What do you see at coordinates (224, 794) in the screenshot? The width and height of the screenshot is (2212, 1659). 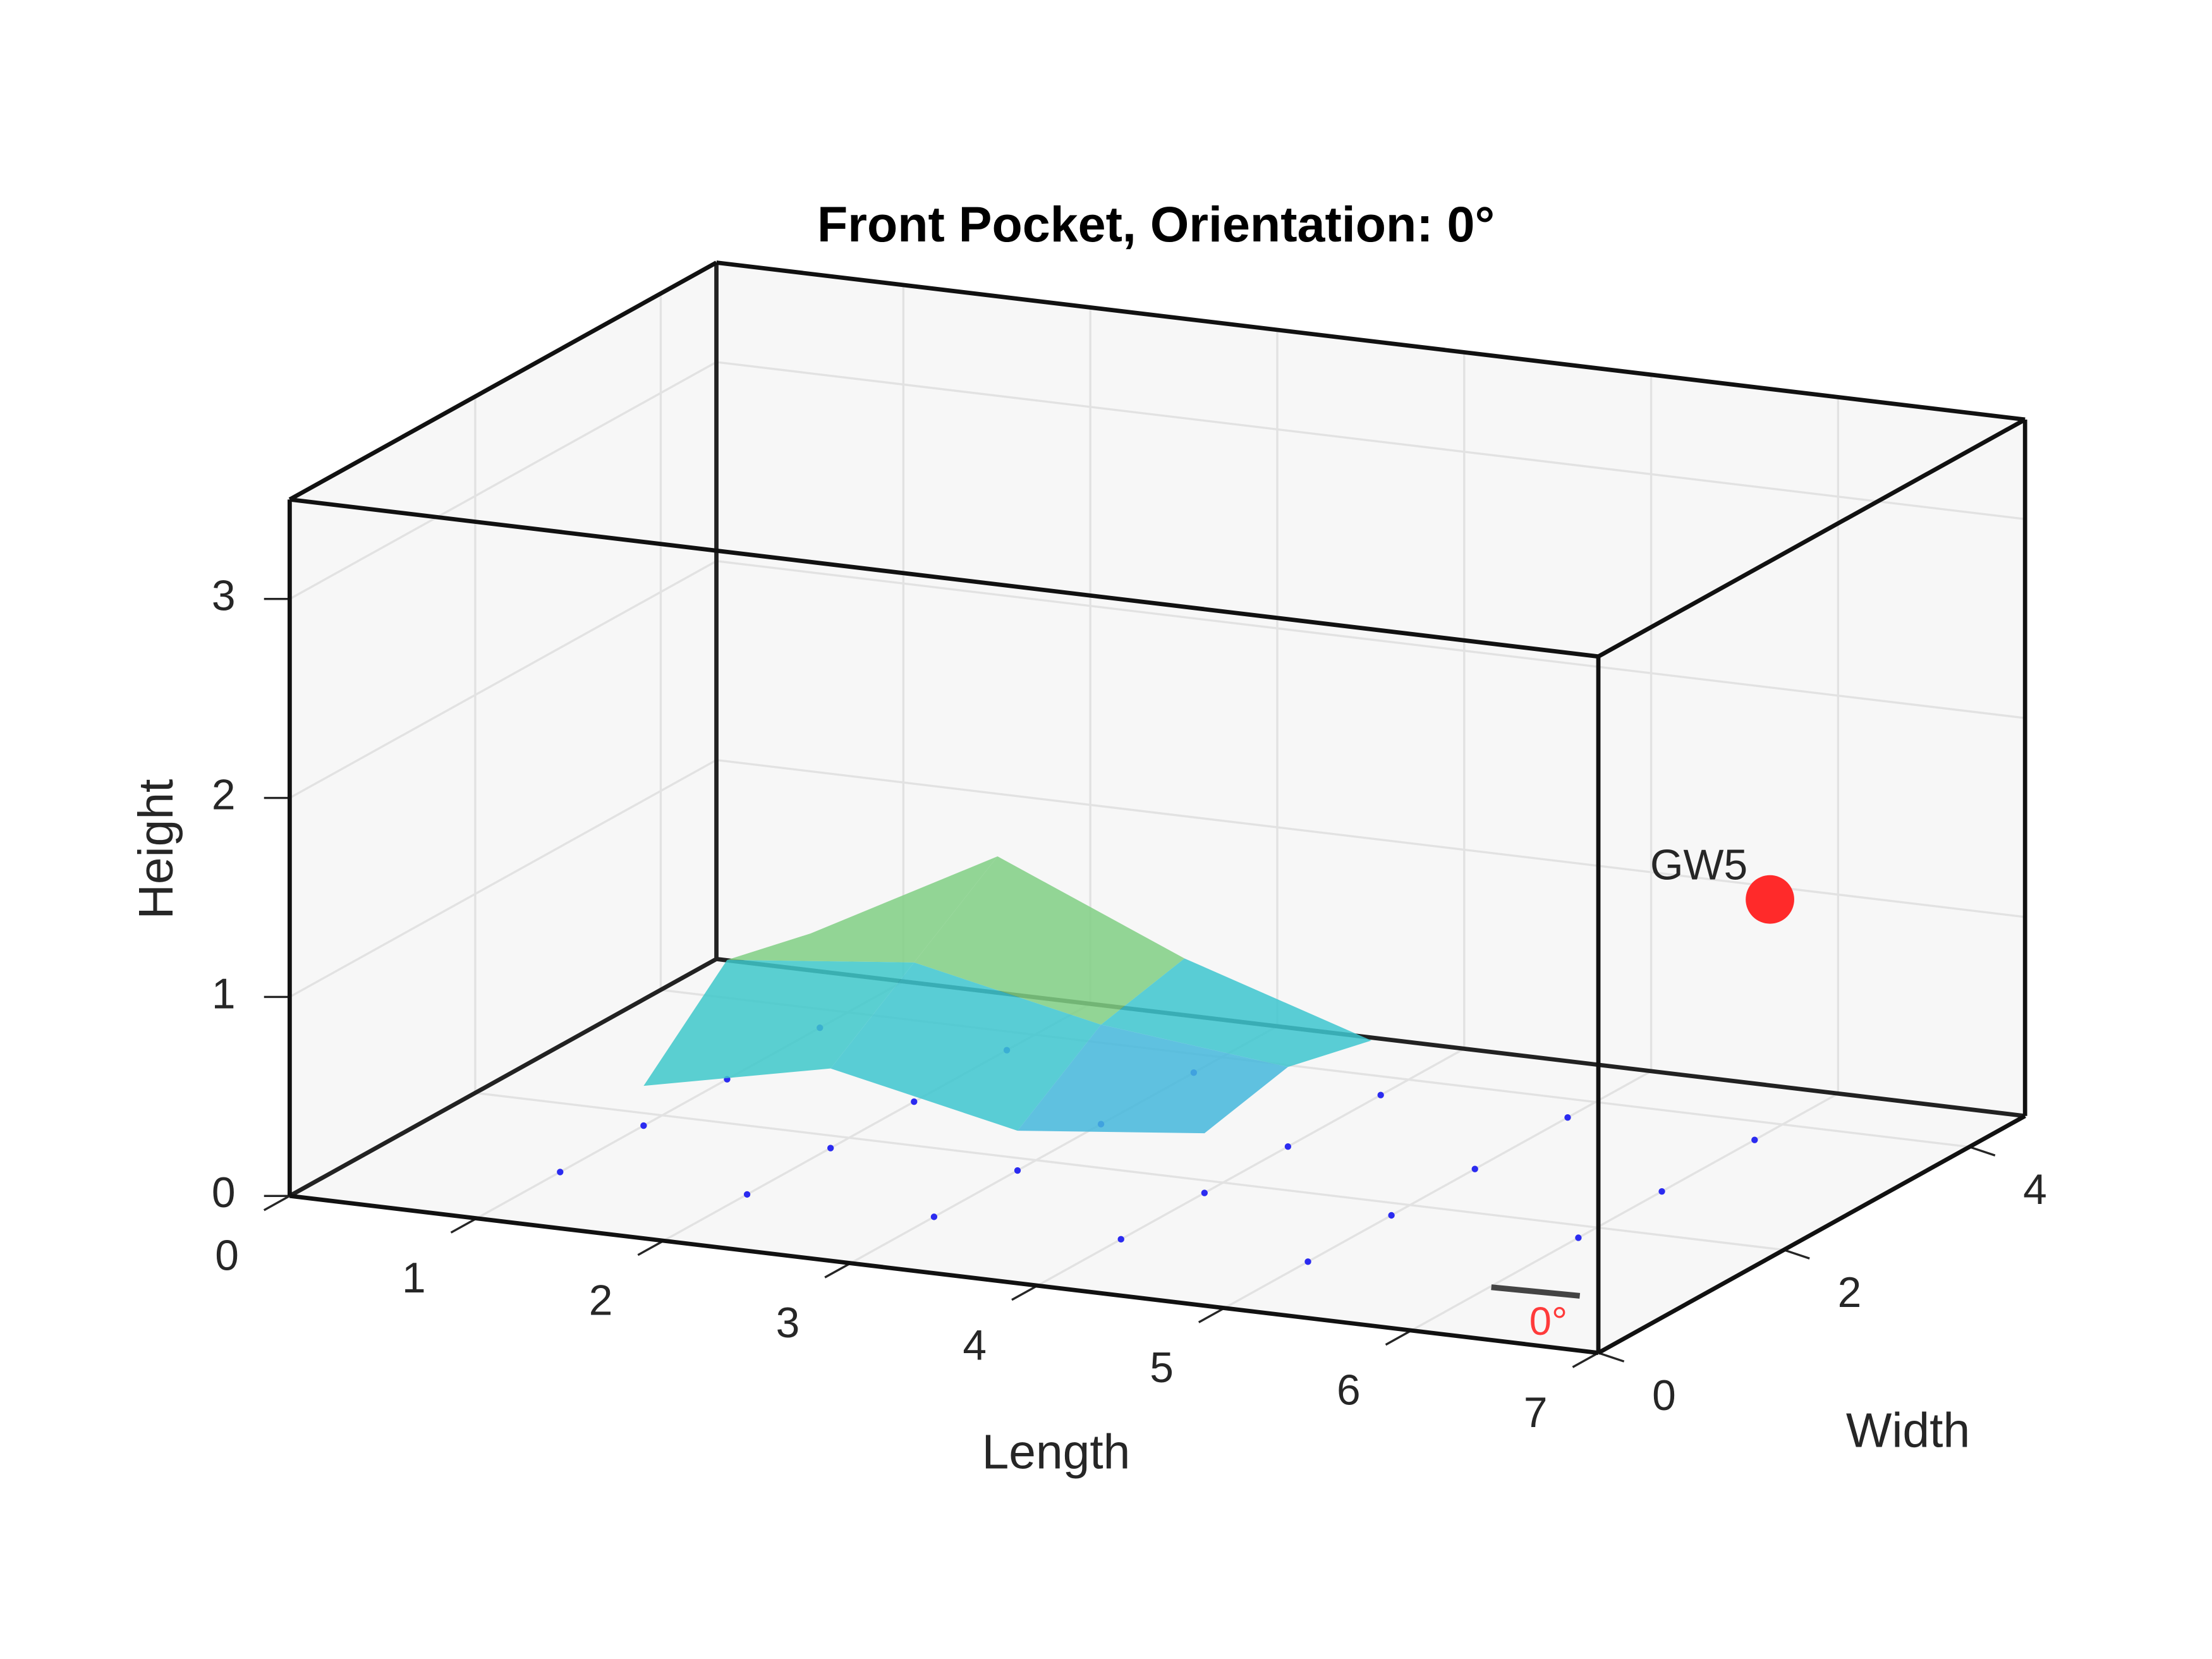 I see `z-tick-label: 2` at bounding box center [224, 794].